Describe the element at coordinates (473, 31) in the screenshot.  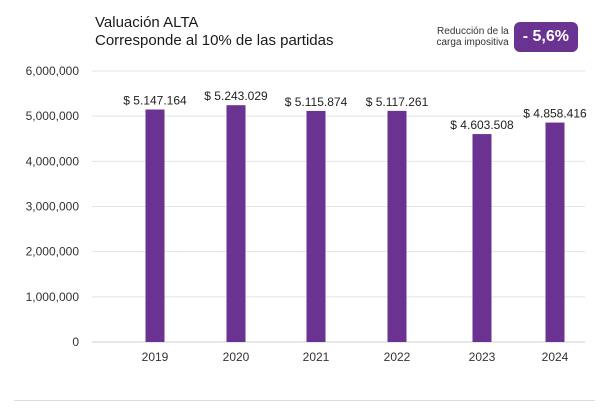
I see `reduction-caption-line1: Reducción de la` at that location.